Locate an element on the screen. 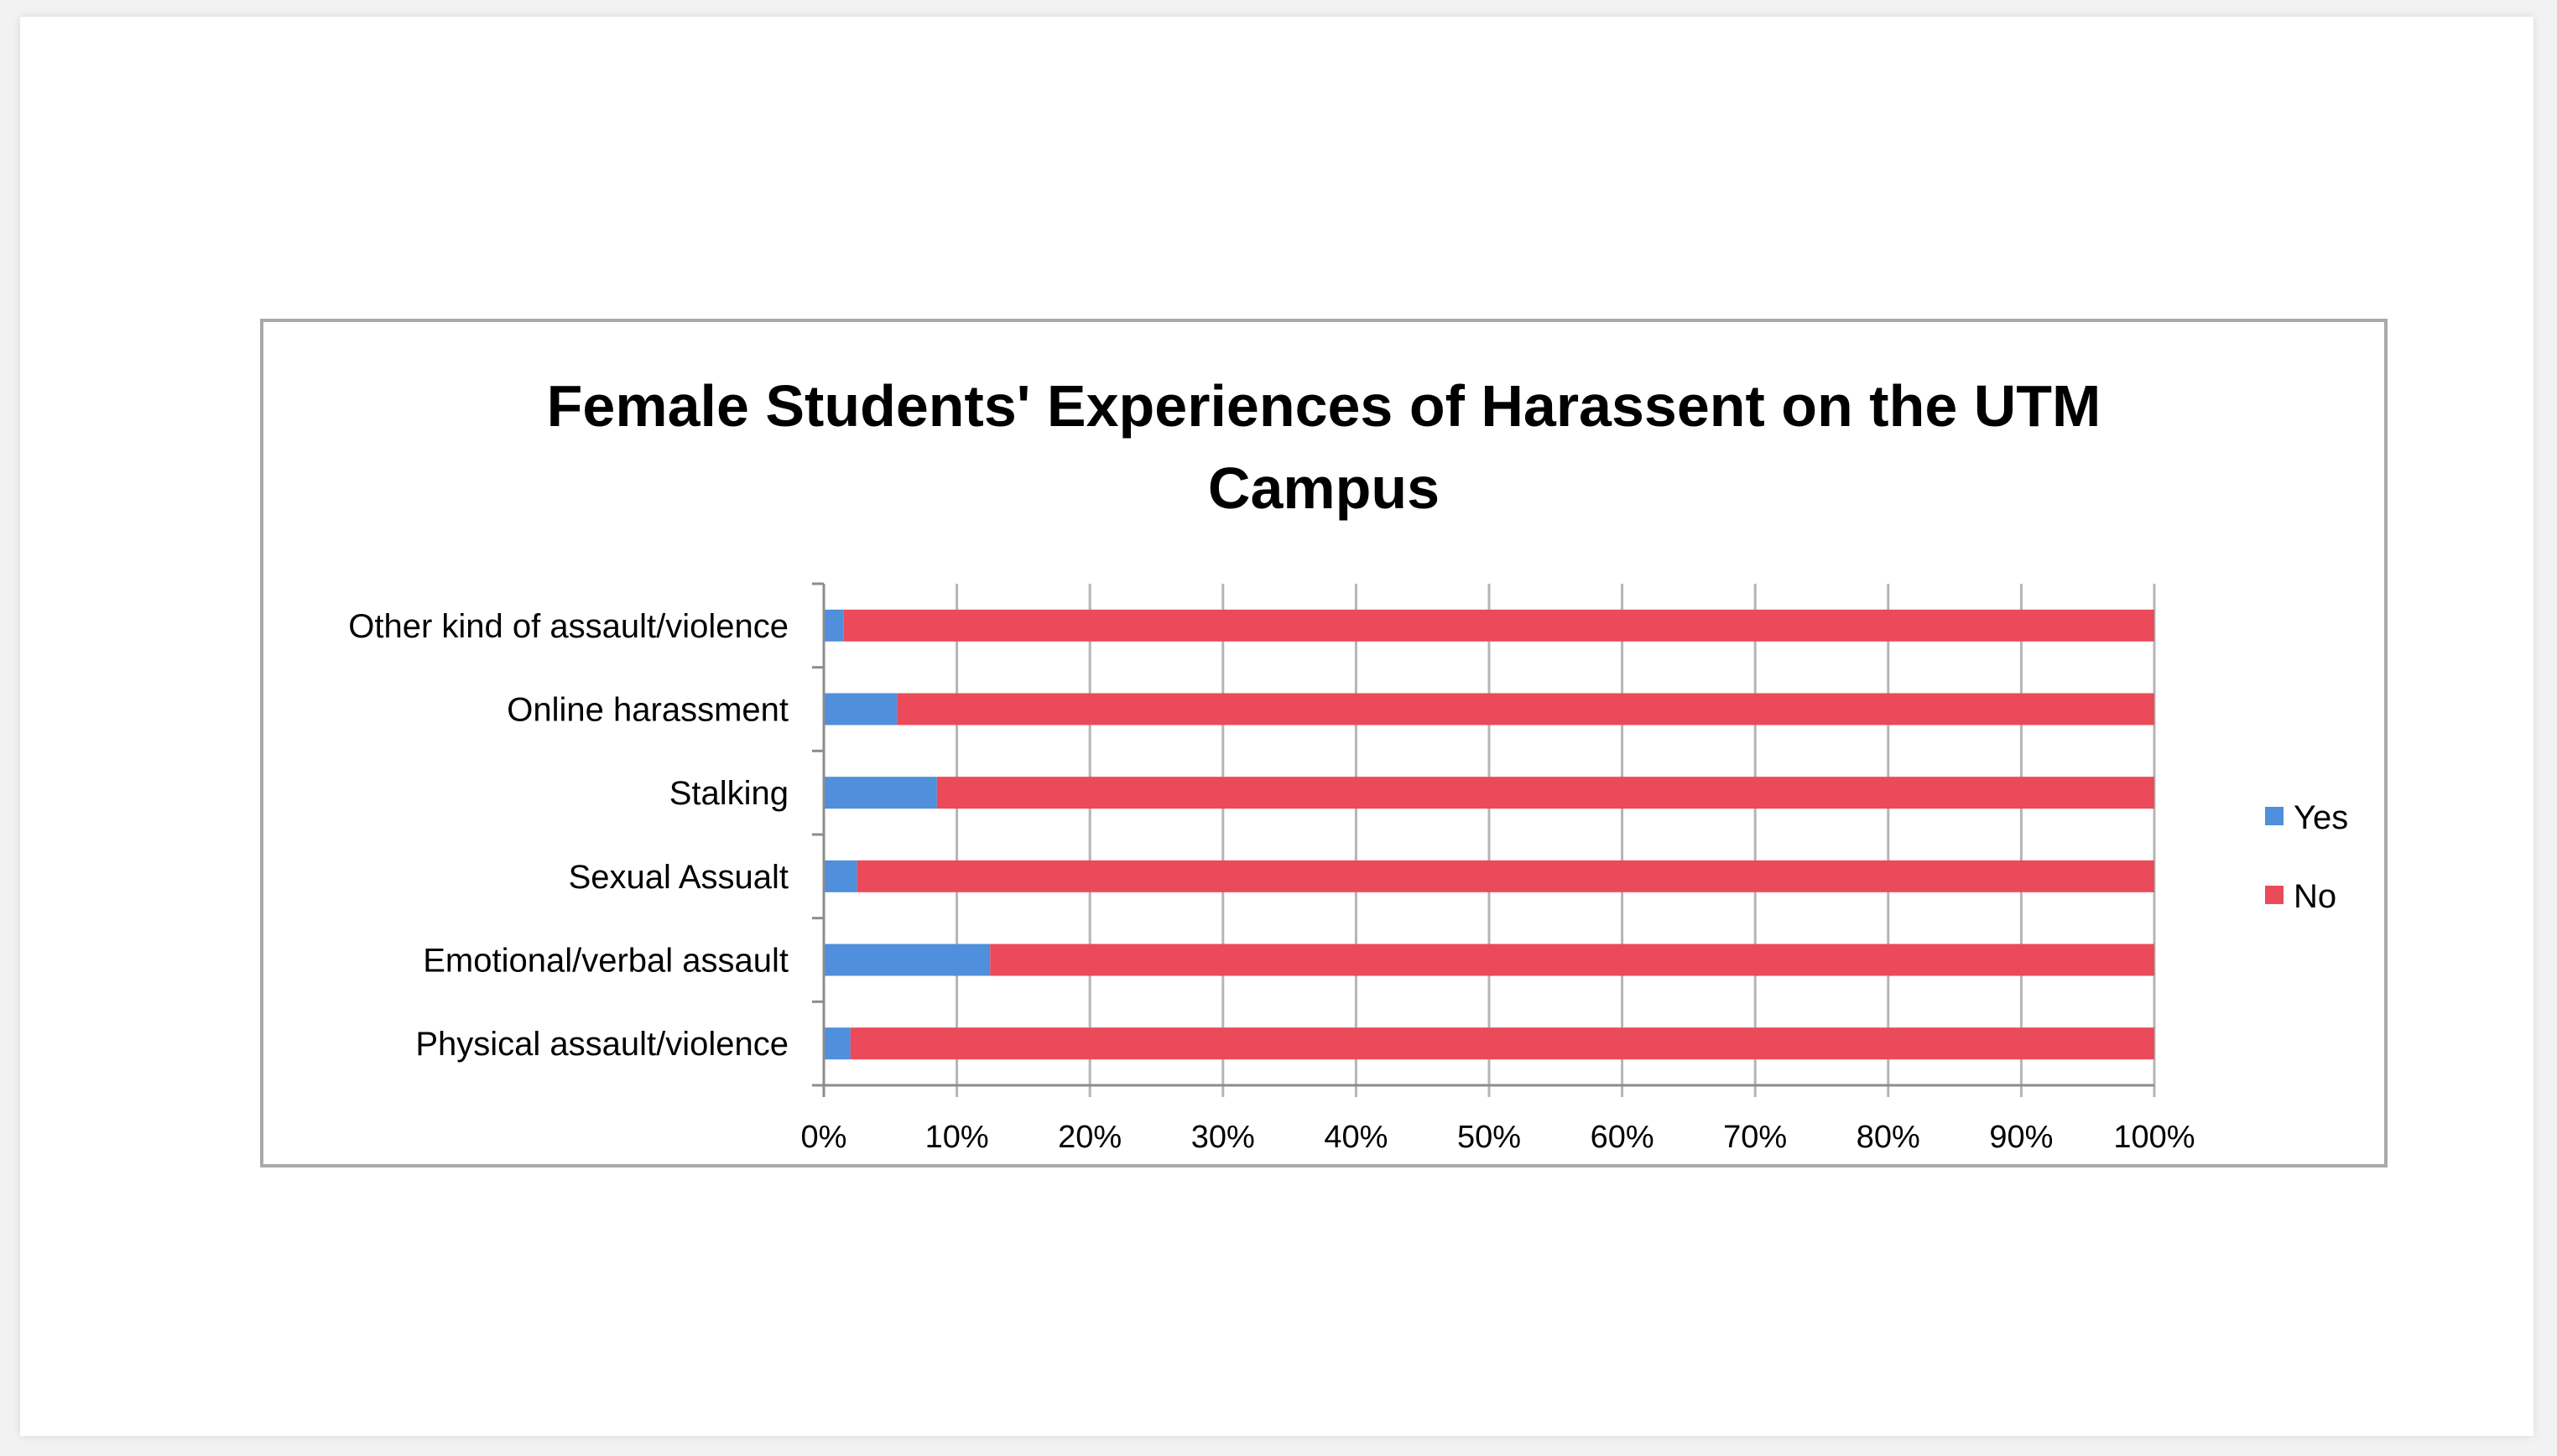 Image resolution: width=2557 pixels, height=1456 pixels. legend-swatch-yes is located at coordinates (2274, 816).